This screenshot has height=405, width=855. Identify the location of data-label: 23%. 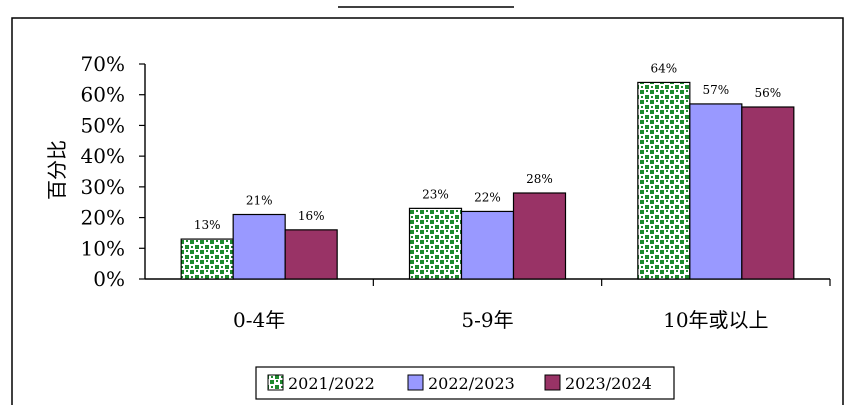
(435, 194).